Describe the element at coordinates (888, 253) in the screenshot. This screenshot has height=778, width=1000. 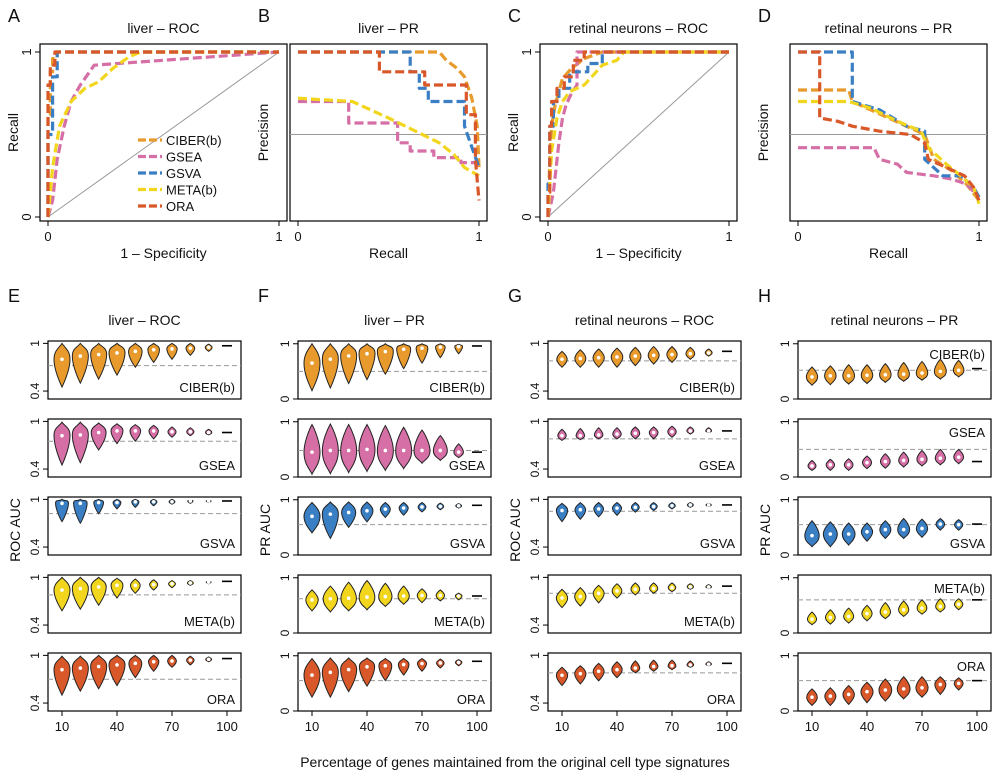
I see `x-axis-label: Recall` at that location.